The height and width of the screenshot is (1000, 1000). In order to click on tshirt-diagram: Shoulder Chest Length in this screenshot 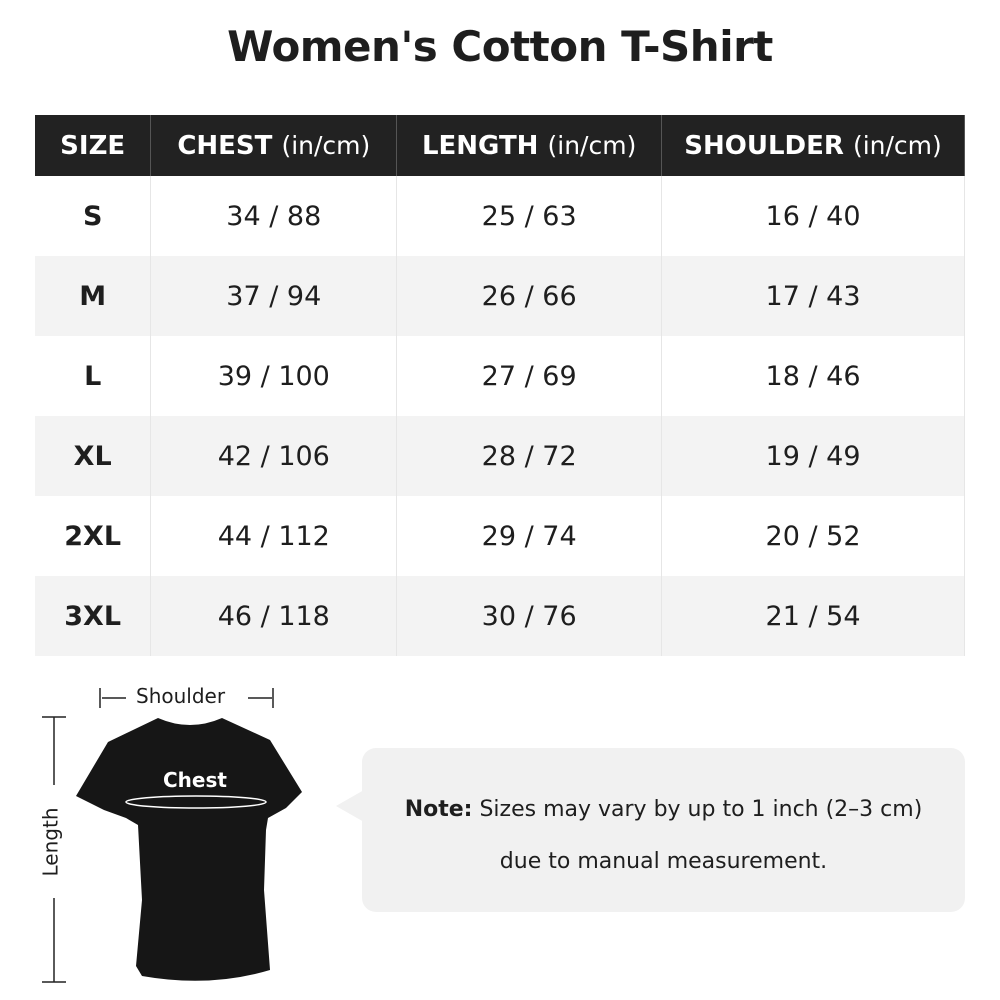, I will do `click(190, 830)`.